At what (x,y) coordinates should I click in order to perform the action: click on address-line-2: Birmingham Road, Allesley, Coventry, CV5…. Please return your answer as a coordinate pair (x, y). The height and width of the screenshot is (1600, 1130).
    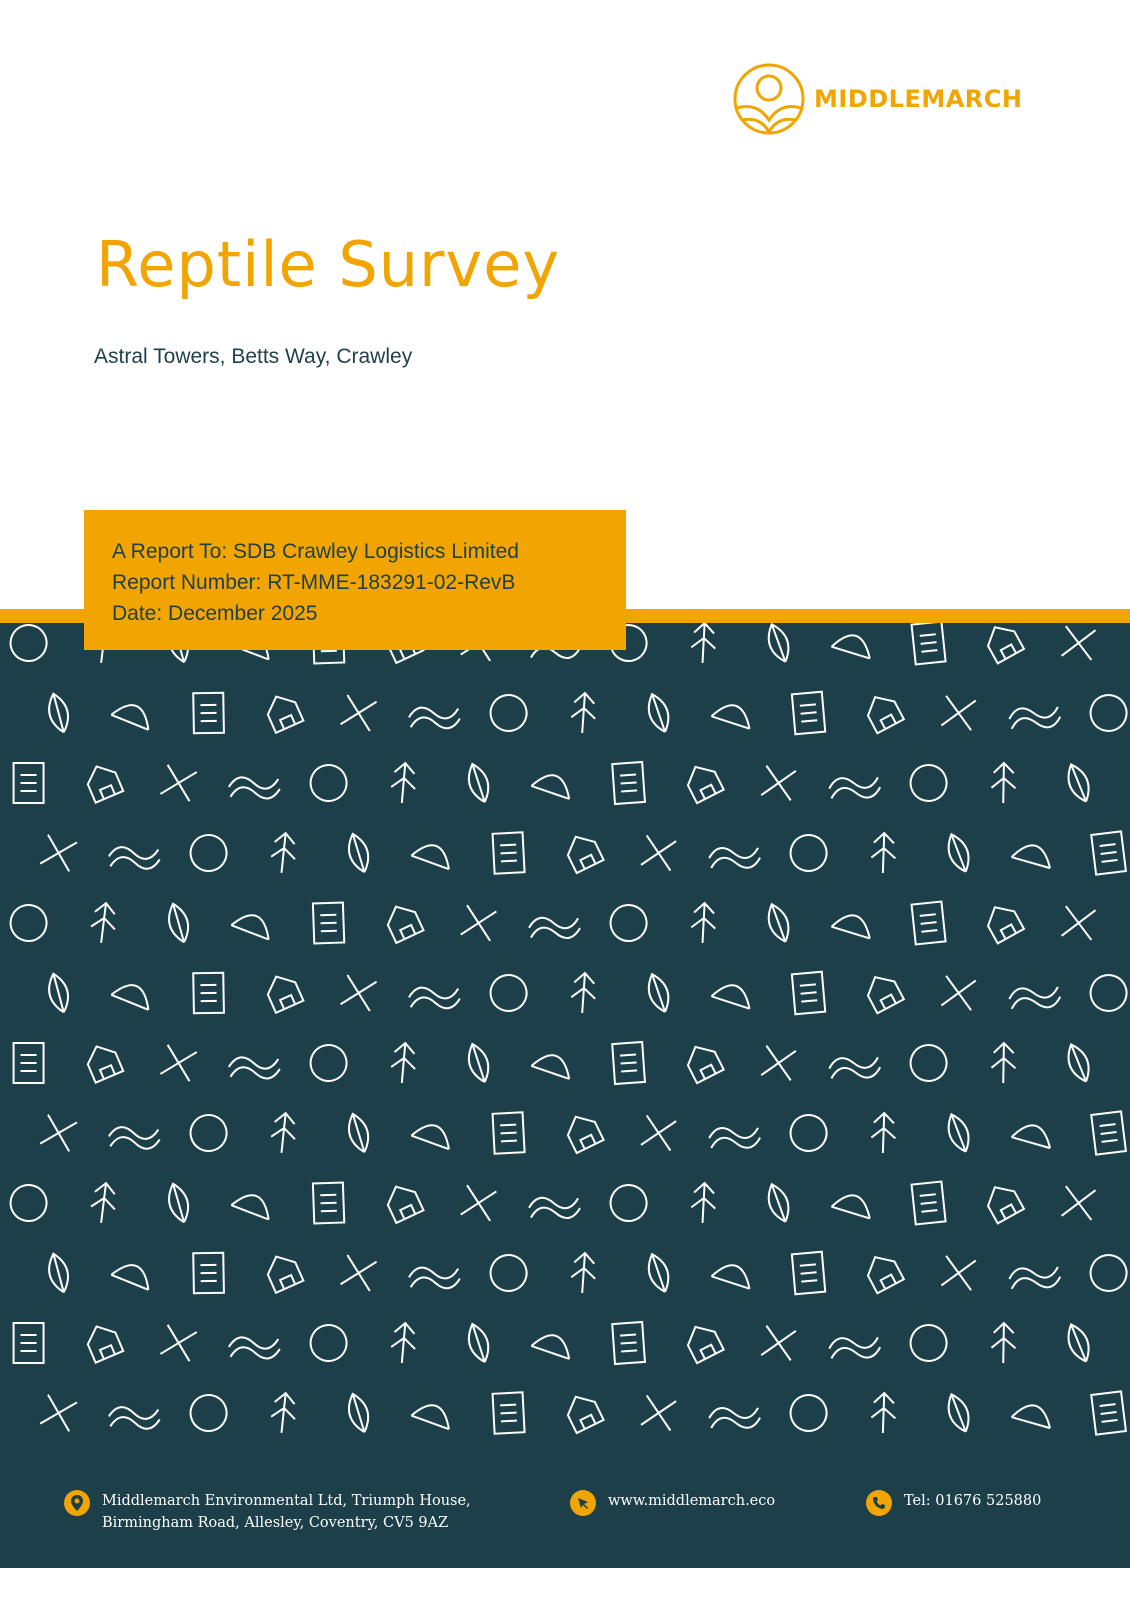
    Looking at the image, I should click on (275, 1523).